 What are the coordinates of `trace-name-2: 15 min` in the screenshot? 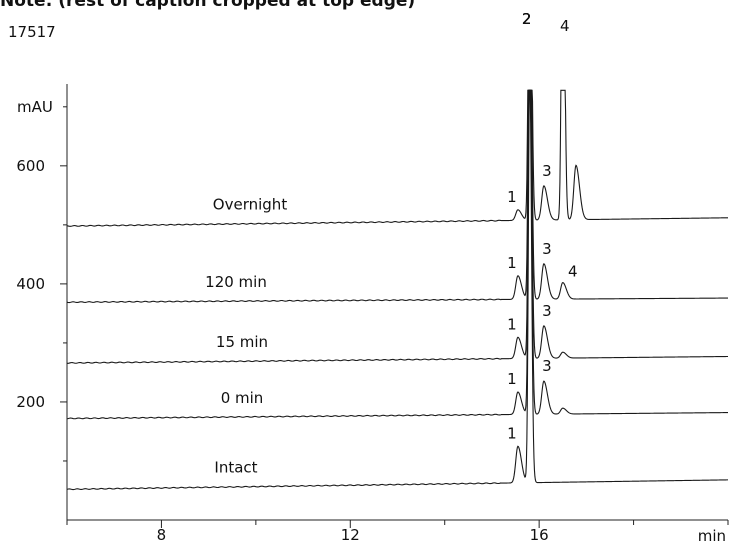 It's located at (242, 342).